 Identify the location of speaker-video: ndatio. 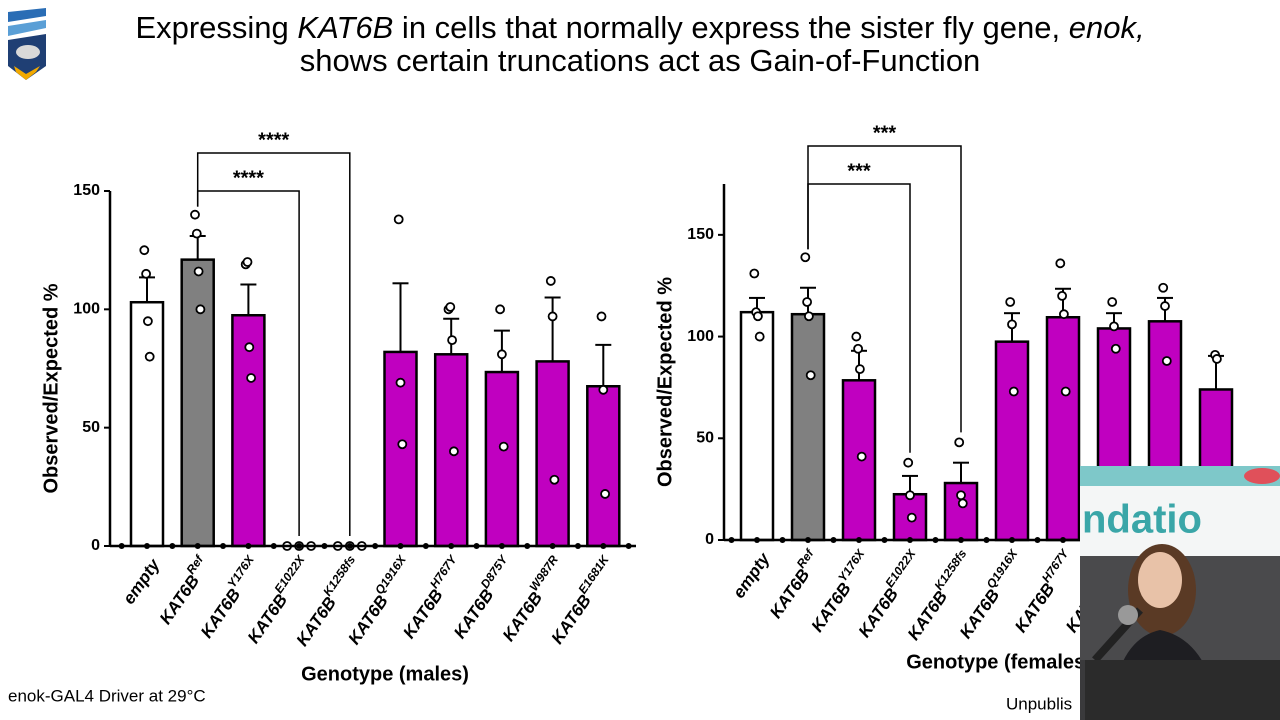
(1180, 593).